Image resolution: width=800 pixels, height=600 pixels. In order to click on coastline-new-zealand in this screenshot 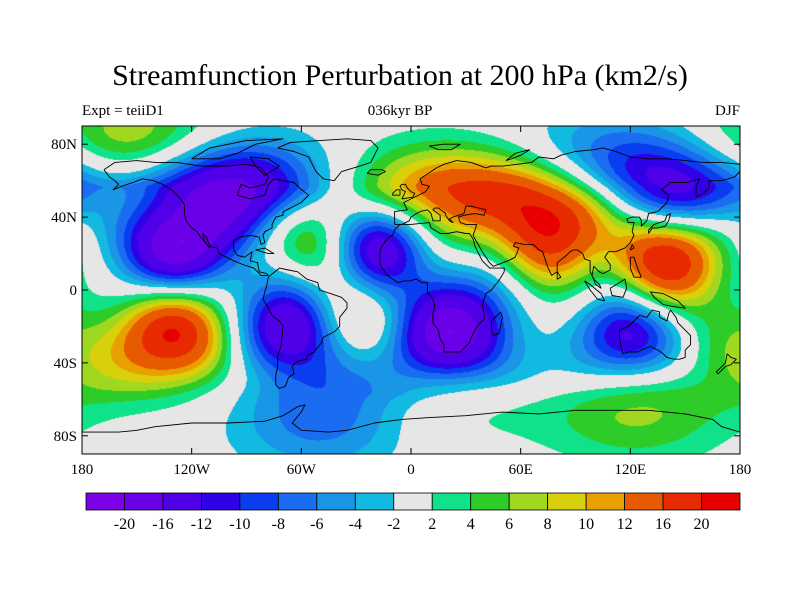, I will do `click(726, 364)`.